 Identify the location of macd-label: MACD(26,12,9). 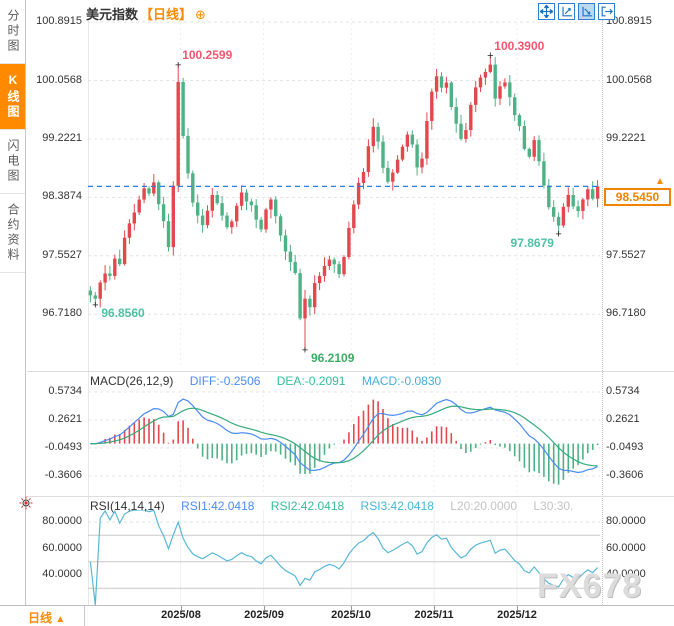
(132, 381).